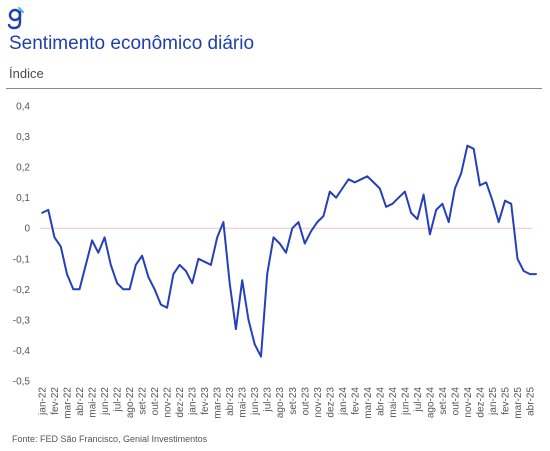 This screenshot has height=451, width=550. I want to click on y-tick-label: 0, so click(27, 229).